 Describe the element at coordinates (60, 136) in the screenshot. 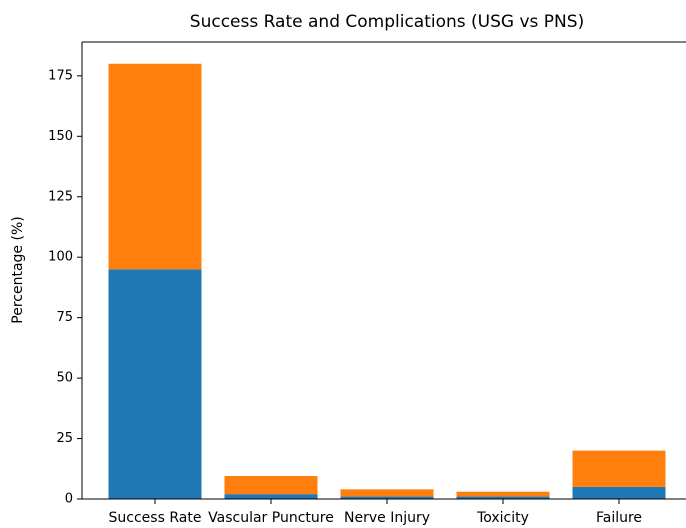

I see `y-tick-label: 150` at that location.